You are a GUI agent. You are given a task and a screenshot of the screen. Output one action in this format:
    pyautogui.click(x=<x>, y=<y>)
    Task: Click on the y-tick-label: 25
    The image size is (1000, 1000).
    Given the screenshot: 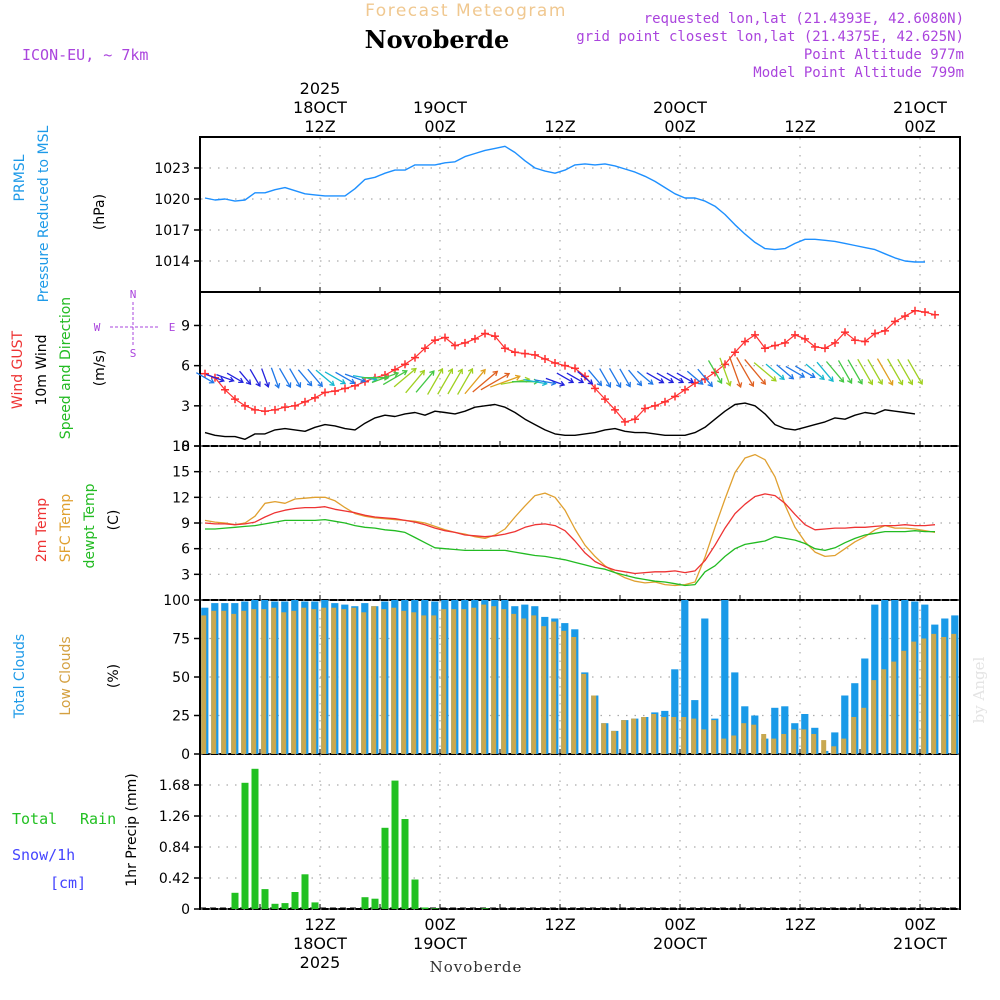 What is the action you would take?
    pyautogui.click(x=181, y=717)
    